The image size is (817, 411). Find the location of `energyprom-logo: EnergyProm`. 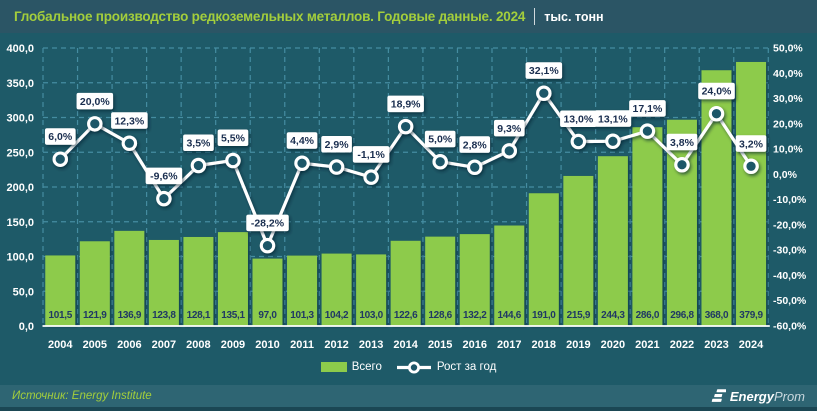

energyprom-logo: EnergyProm is located at coordinates (758, 396).